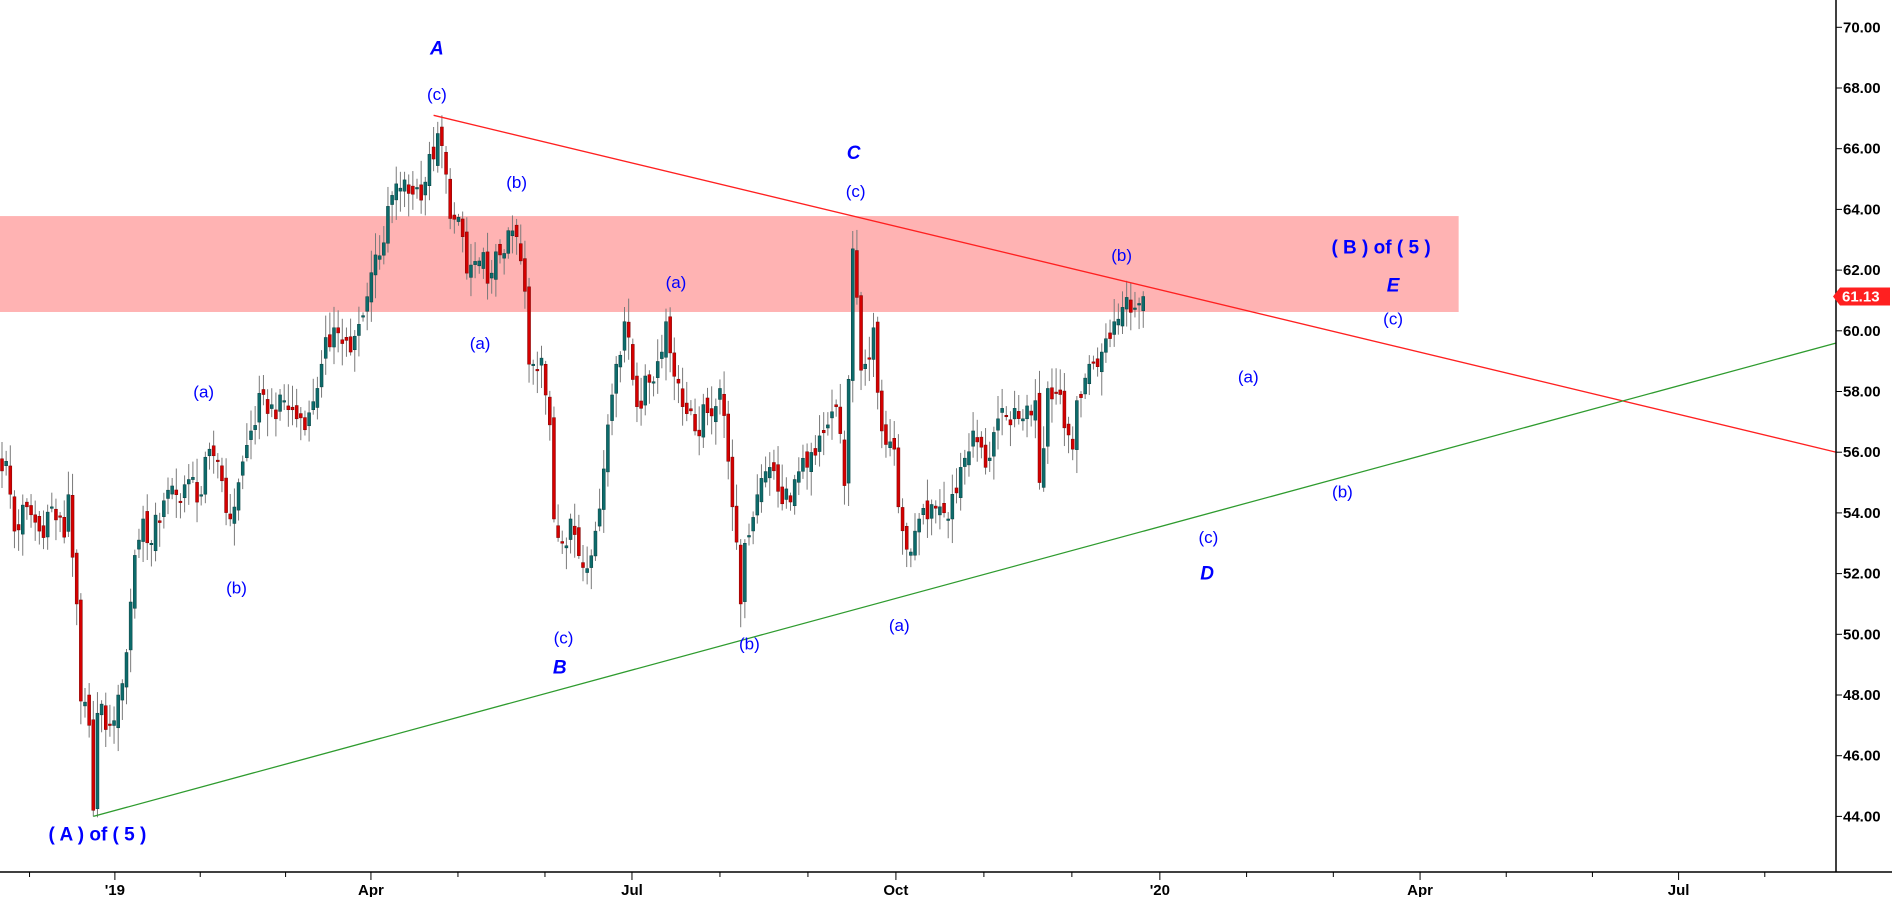  What do you see at coordinates (856, 191) in the screenshot?
I see `wave-label: (c)` at bounding box center [856, 191].